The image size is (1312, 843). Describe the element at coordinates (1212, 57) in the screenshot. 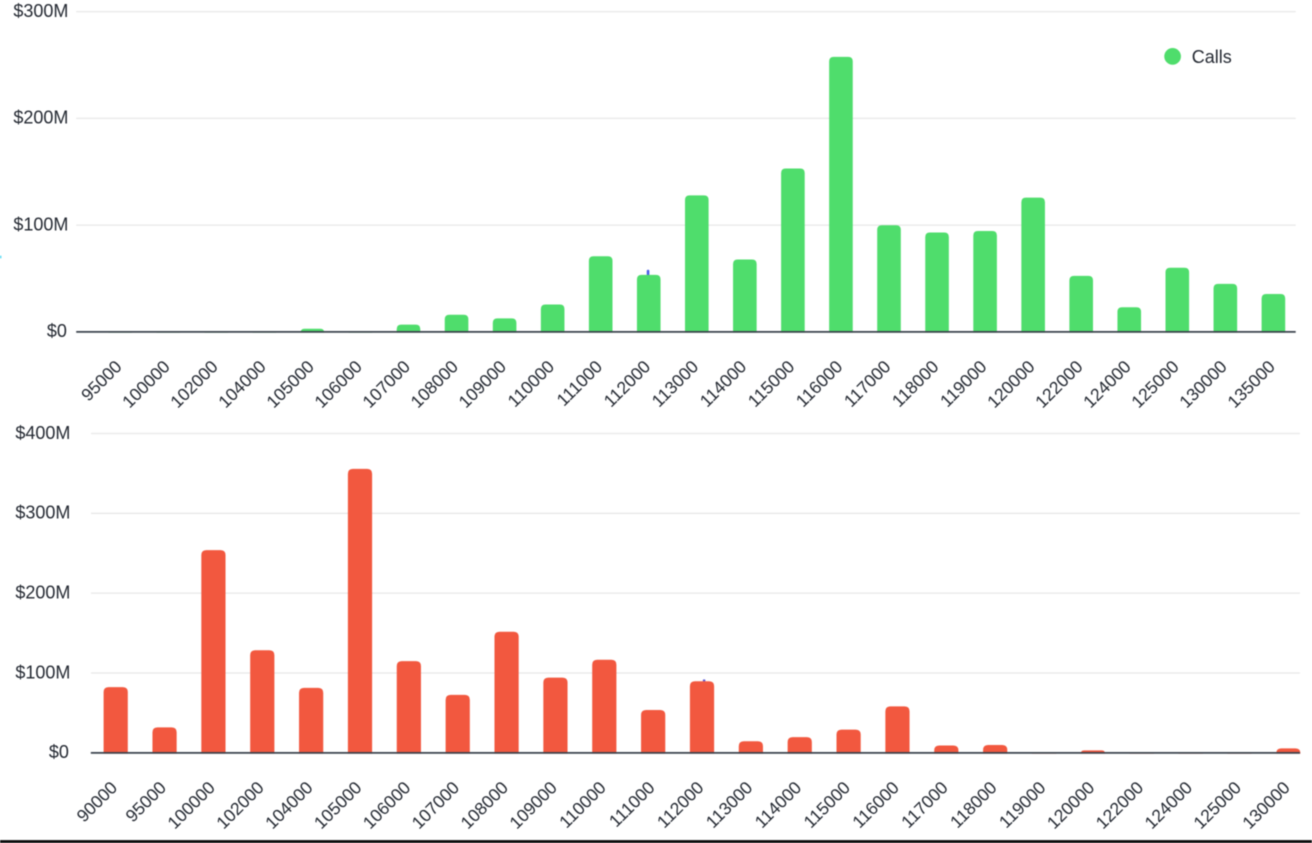

I see `svg-text: Calls` at that location.